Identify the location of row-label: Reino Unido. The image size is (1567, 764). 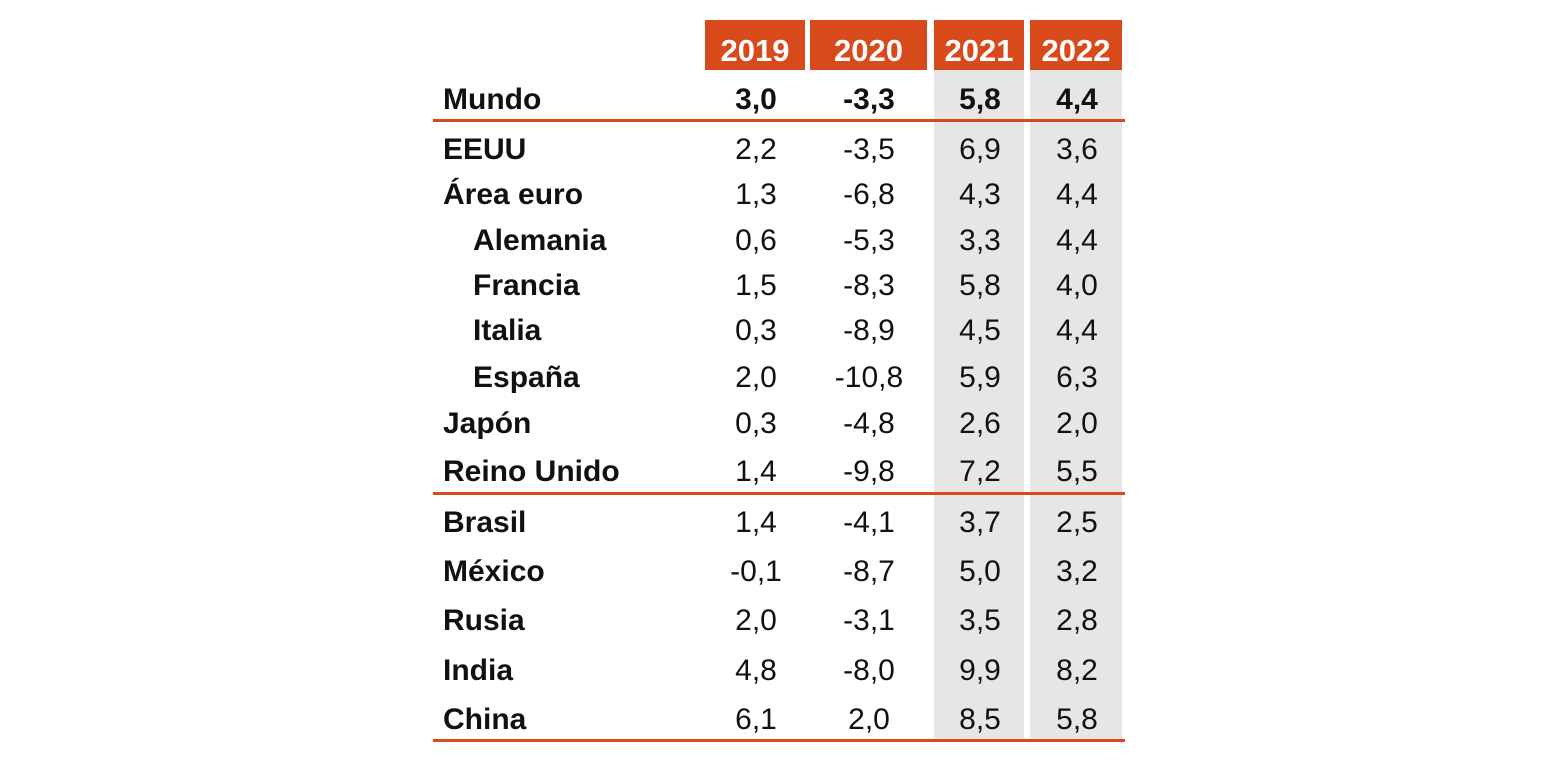
(531, 471).